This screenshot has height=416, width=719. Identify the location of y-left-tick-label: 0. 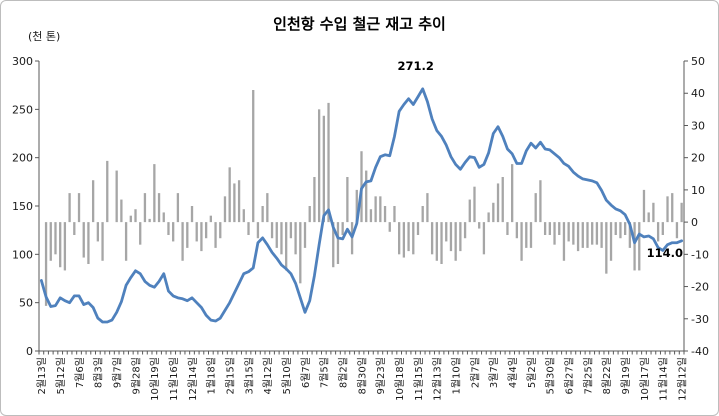
(29, 351).